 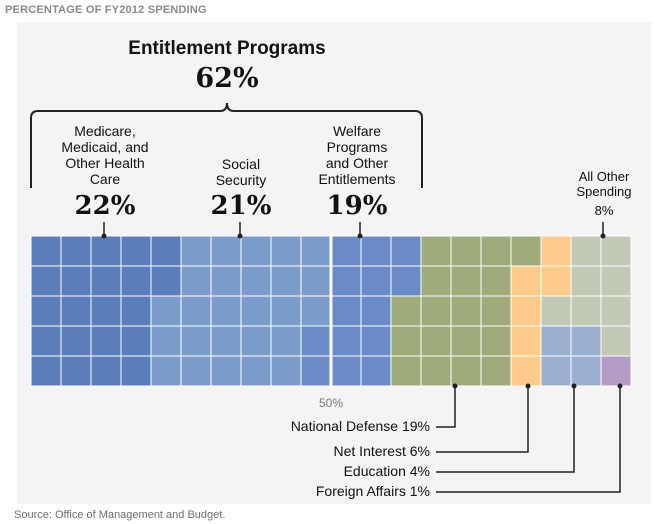 What do you see at coordinates (241, 164) in the screenshot?
I see `label-social_security-line: Social` at bounding box center [241, 164].